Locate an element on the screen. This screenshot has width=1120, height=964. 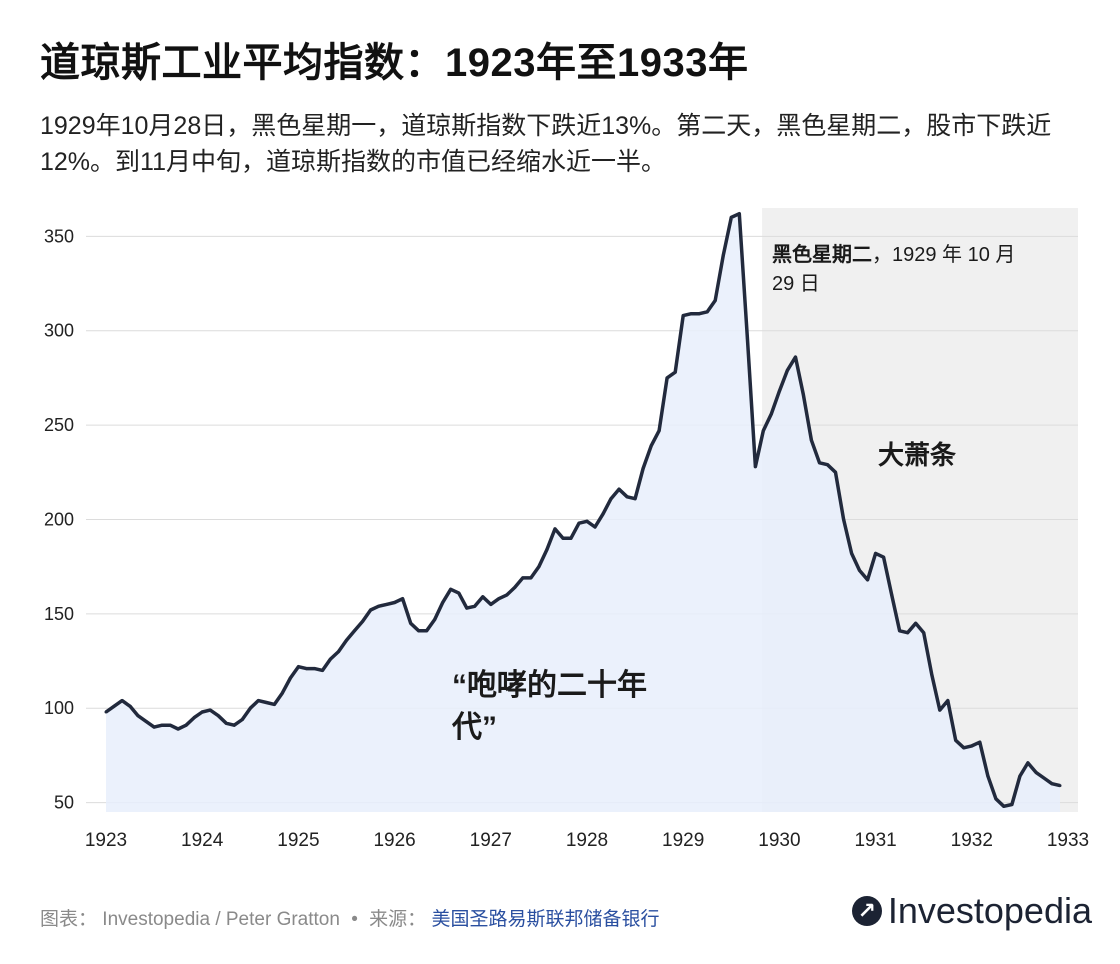
footer-source-link: 美国圣路易斯联邦储备银行 is located at coordinates (545, 919).